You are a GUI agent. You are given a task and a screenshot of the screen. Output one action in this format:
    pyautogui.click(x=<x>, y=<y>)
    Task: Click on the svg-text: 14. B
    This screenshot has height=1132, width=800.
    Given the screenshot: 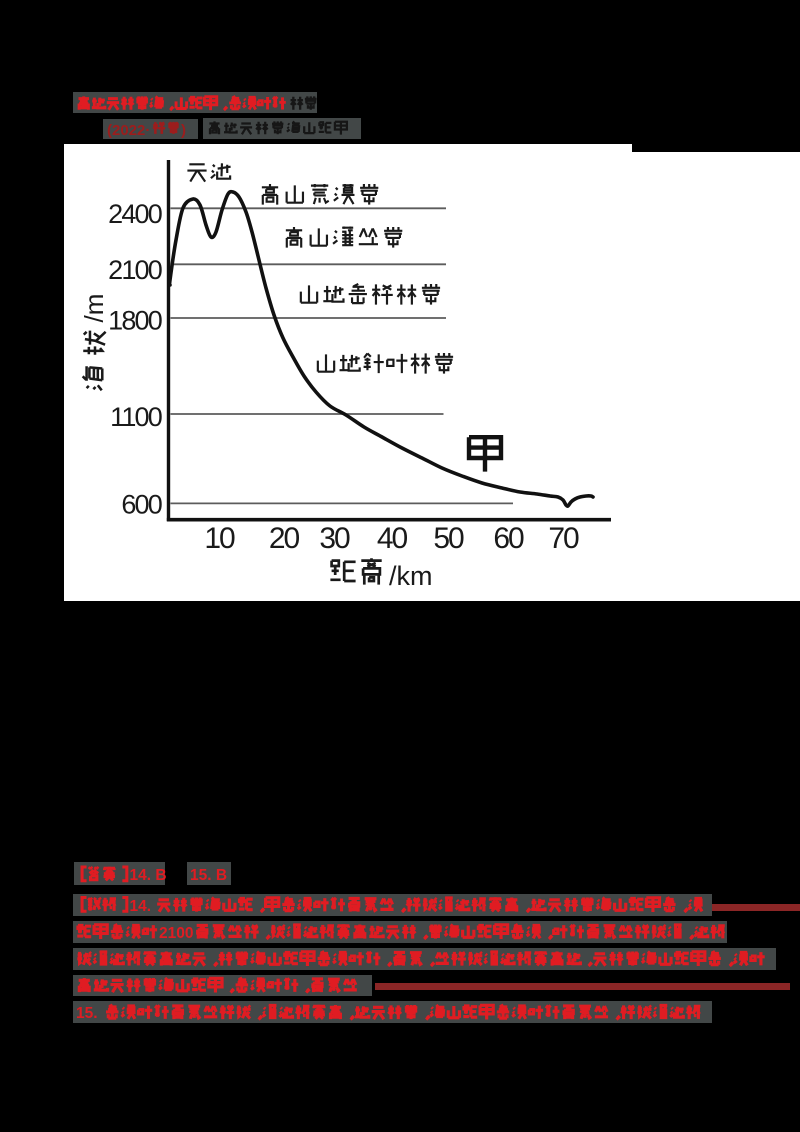 What is the action you would take?
    pyautogui.click(x=148, y=875)
    